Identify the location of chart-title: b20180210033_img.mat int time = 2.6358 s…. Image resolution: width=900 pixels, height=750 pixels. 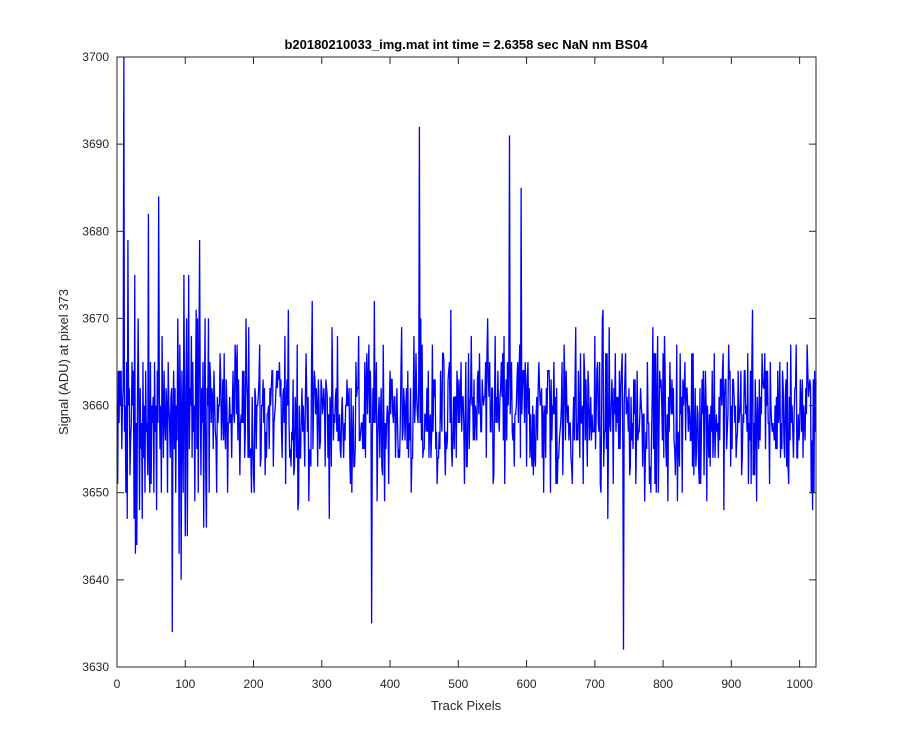
(466, 44).